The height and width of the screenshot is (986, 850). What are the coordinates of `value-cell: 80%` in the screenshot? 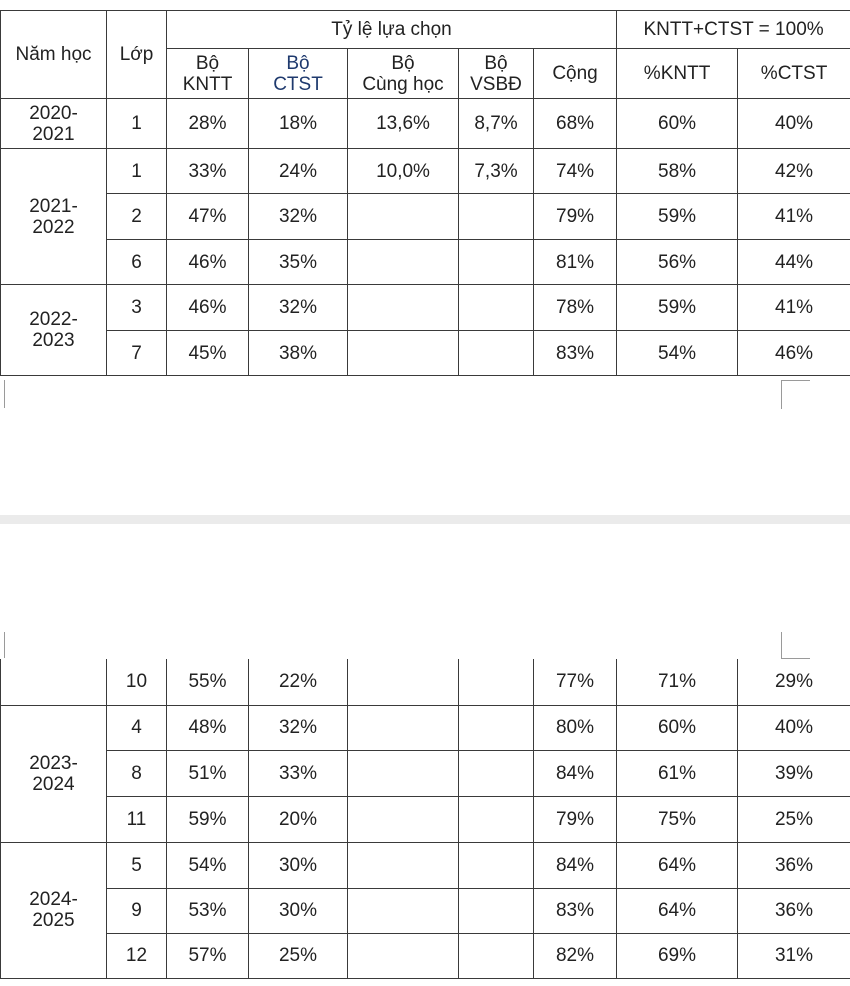 It's located at (575, 727).